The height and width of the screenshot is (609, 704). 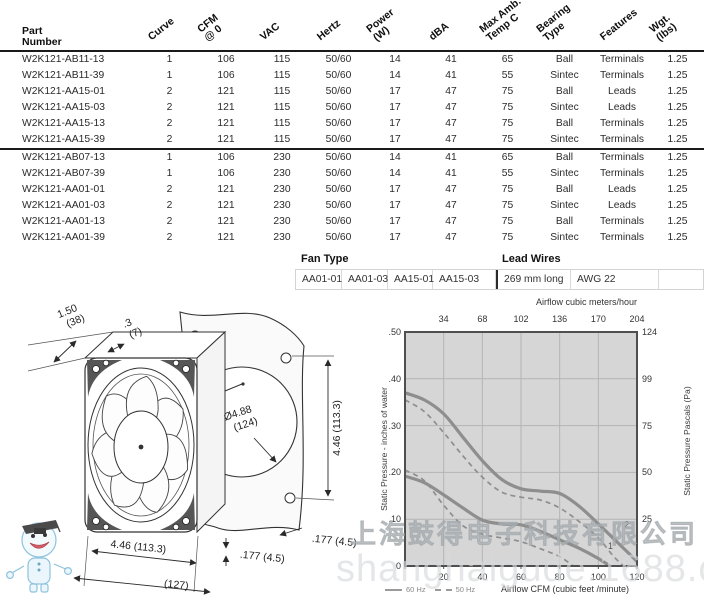 I want to click on left-axis-tick: .50, so click(x=394, y=332).